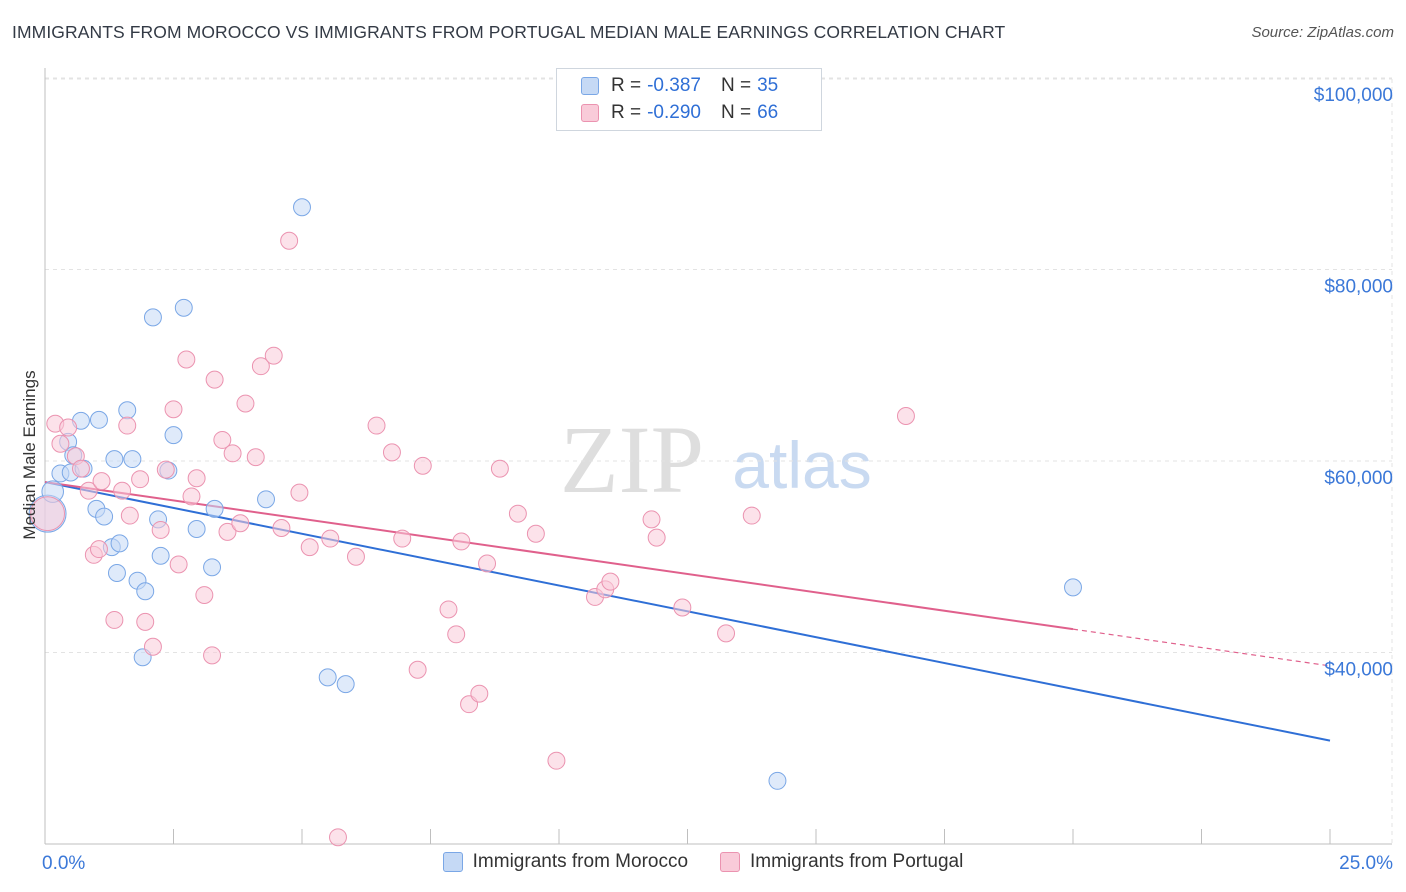 Image resolution: width=1406 pixels, height=892 pixels. Describe the element at coordinates (801, 465) in the screenshot. I see `watermark-atlas: atlas` at that location.